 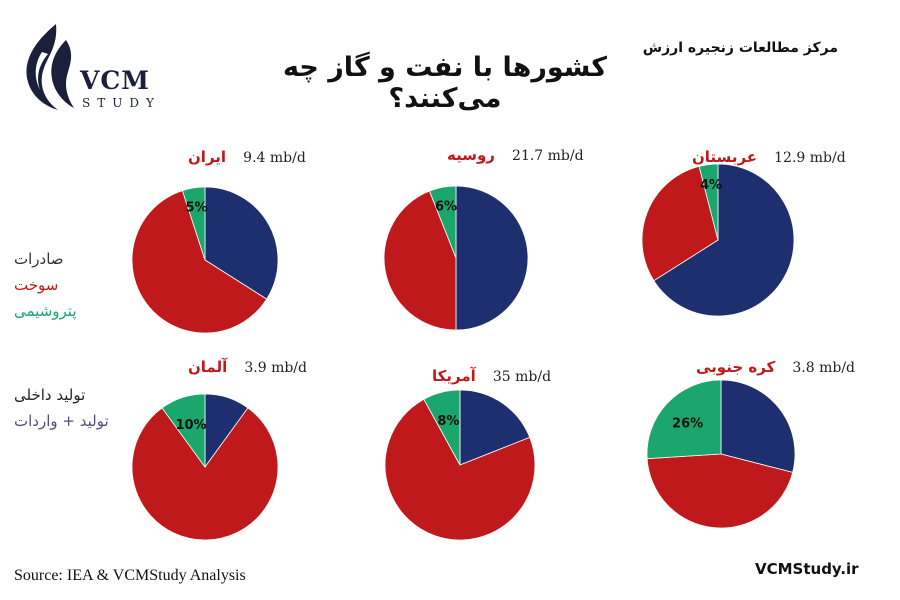 I want to click on chart-title-usa: آمریکا 35 mb/d, so click(x=491, y=377).